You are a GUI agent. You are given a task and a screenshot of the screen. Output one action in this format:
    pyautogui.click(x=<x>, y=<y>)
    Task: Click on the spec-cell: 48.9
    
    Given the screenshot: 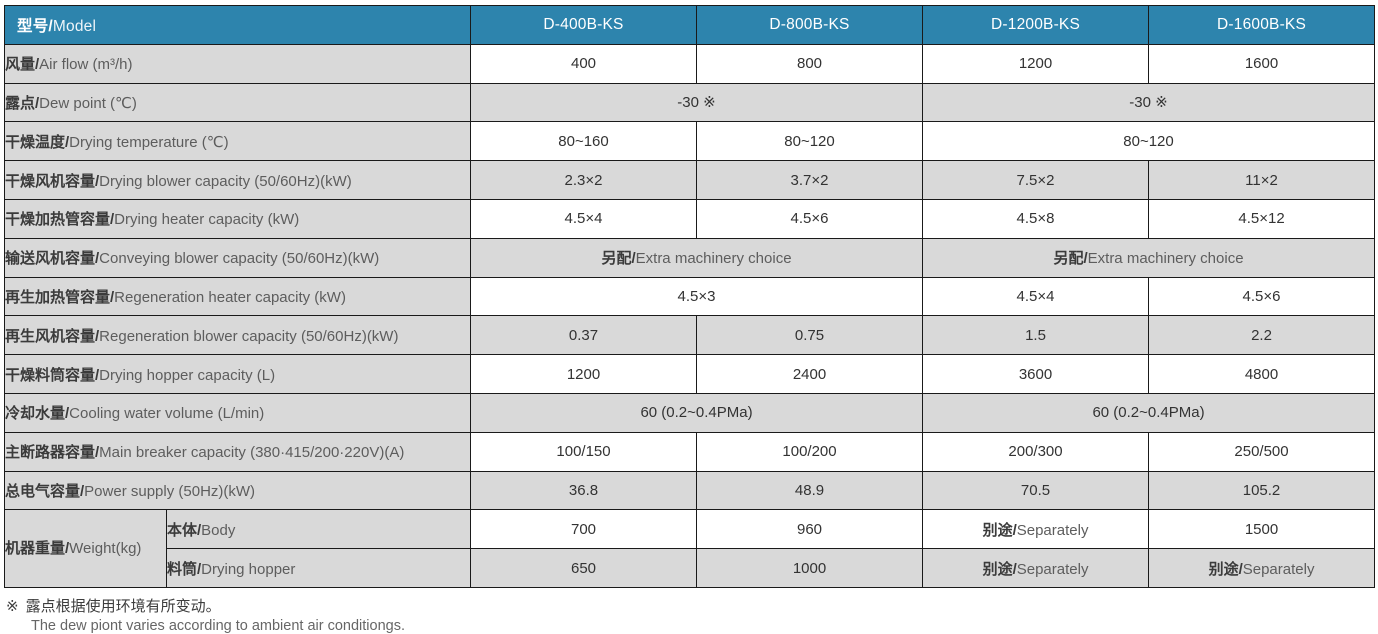 What is the action you would take?
    pyautogui.click(x=810, y=490)
    